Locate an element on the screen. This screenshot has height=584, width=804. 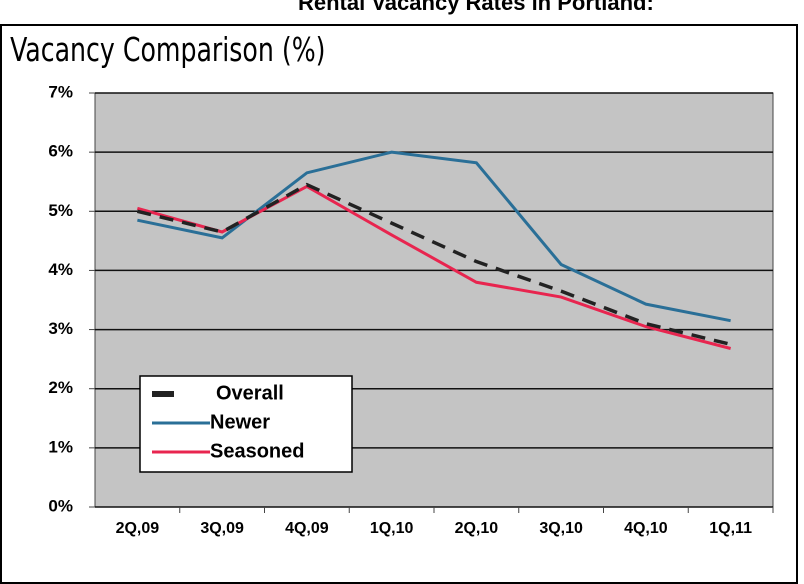
y-tick-label: 2% is located at coordinates (60, 387).